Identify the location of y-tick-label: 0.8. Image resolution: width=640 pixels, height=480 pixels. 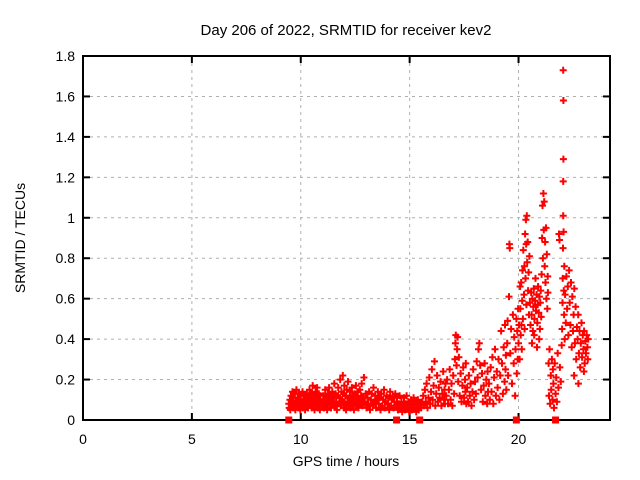
(66, 258).